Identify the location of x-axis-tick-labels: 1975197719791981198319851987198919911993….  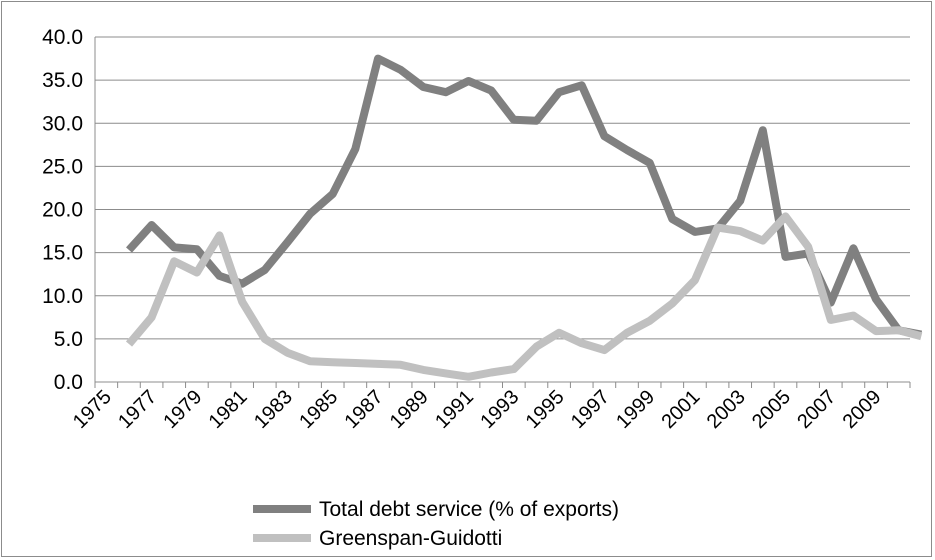
(477, 409).